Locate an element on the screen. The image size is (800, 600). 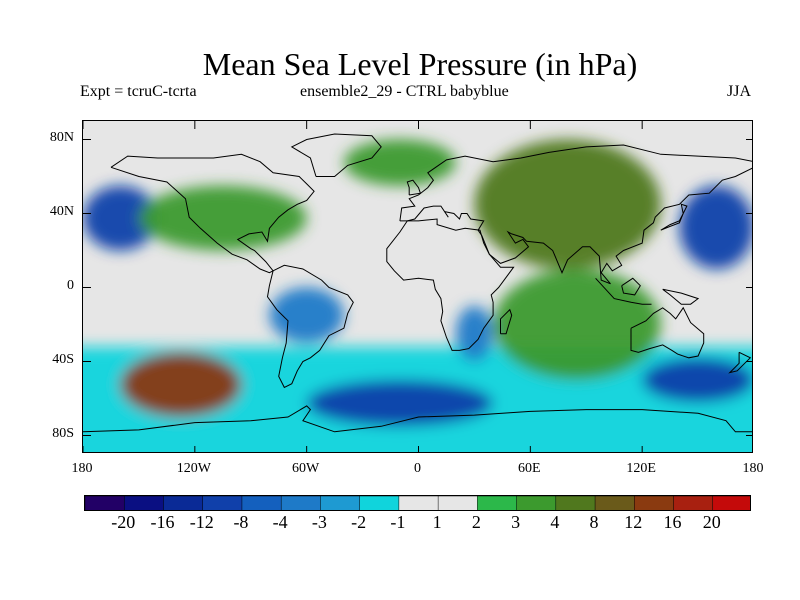
colorbar-label: -20 is located at coordinates (123, 522).